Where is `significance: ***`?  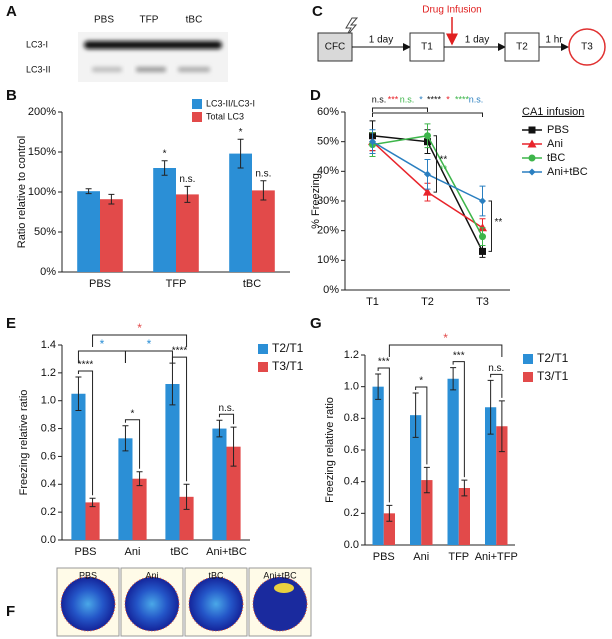 significance: *** is located at coordinates (384, 362).